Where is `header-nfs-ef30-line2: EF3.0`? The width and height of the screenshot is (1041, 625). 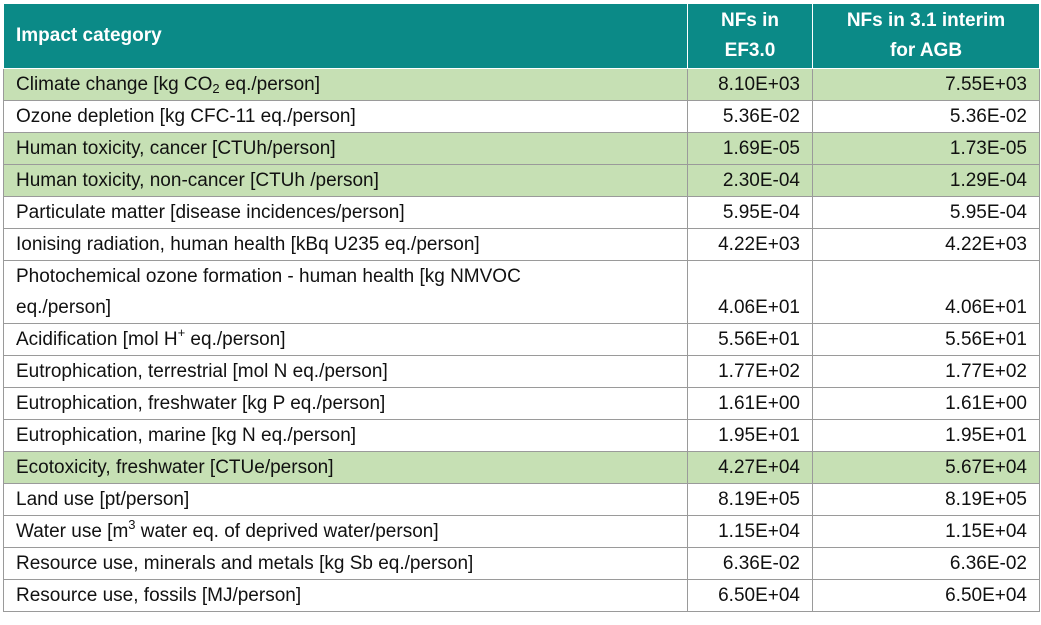 header-nfs-ef30-line2: EF3.0 is located at coordinates (750, 50).